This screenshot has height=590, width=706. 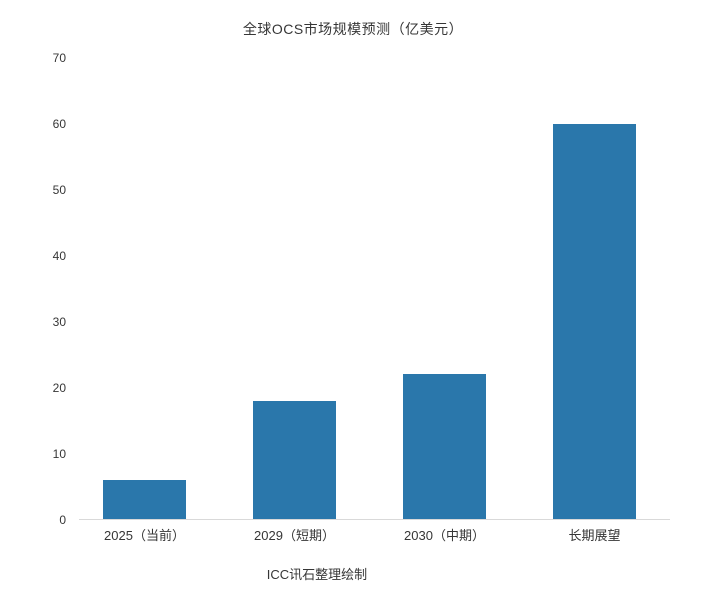 I want to click on x-axis-label: 2029（短期）, so click(x=294, y=535).